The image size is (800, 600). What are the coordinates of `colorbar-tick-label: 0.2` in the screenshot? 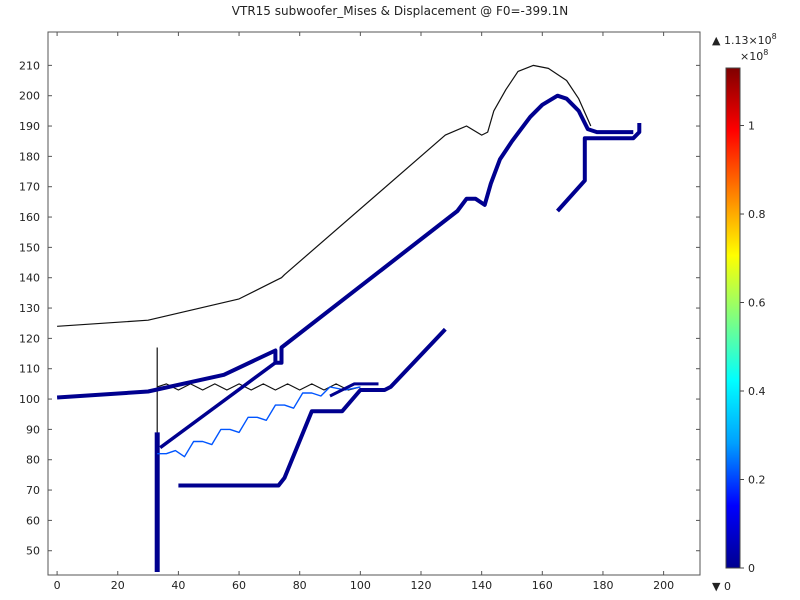 It's located at (757, 480).